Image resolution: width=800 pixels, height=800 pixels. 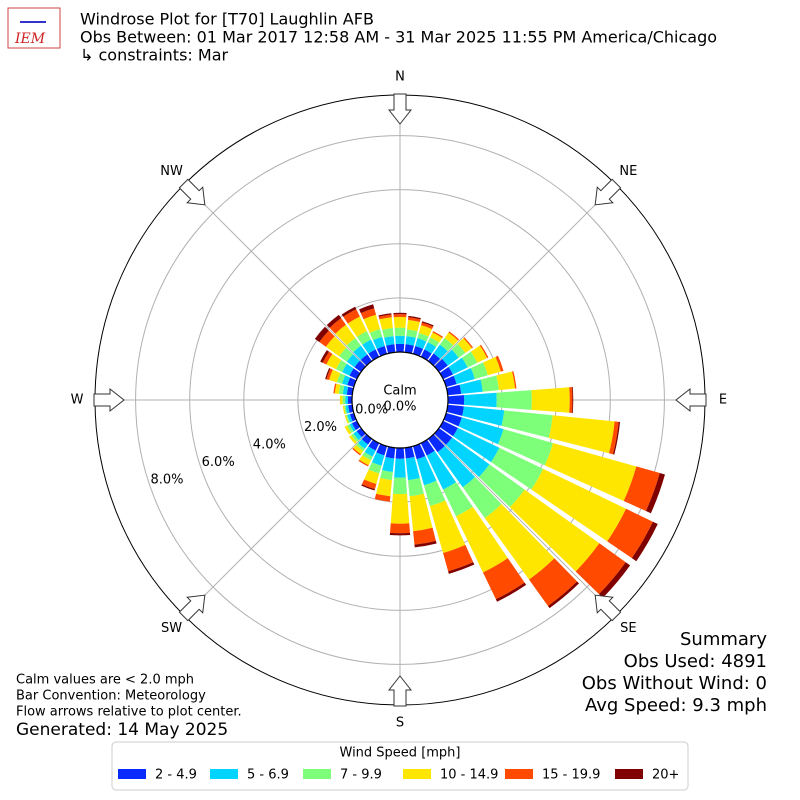 I want to click on calm-label: Calm, so click(x=399, y=391).